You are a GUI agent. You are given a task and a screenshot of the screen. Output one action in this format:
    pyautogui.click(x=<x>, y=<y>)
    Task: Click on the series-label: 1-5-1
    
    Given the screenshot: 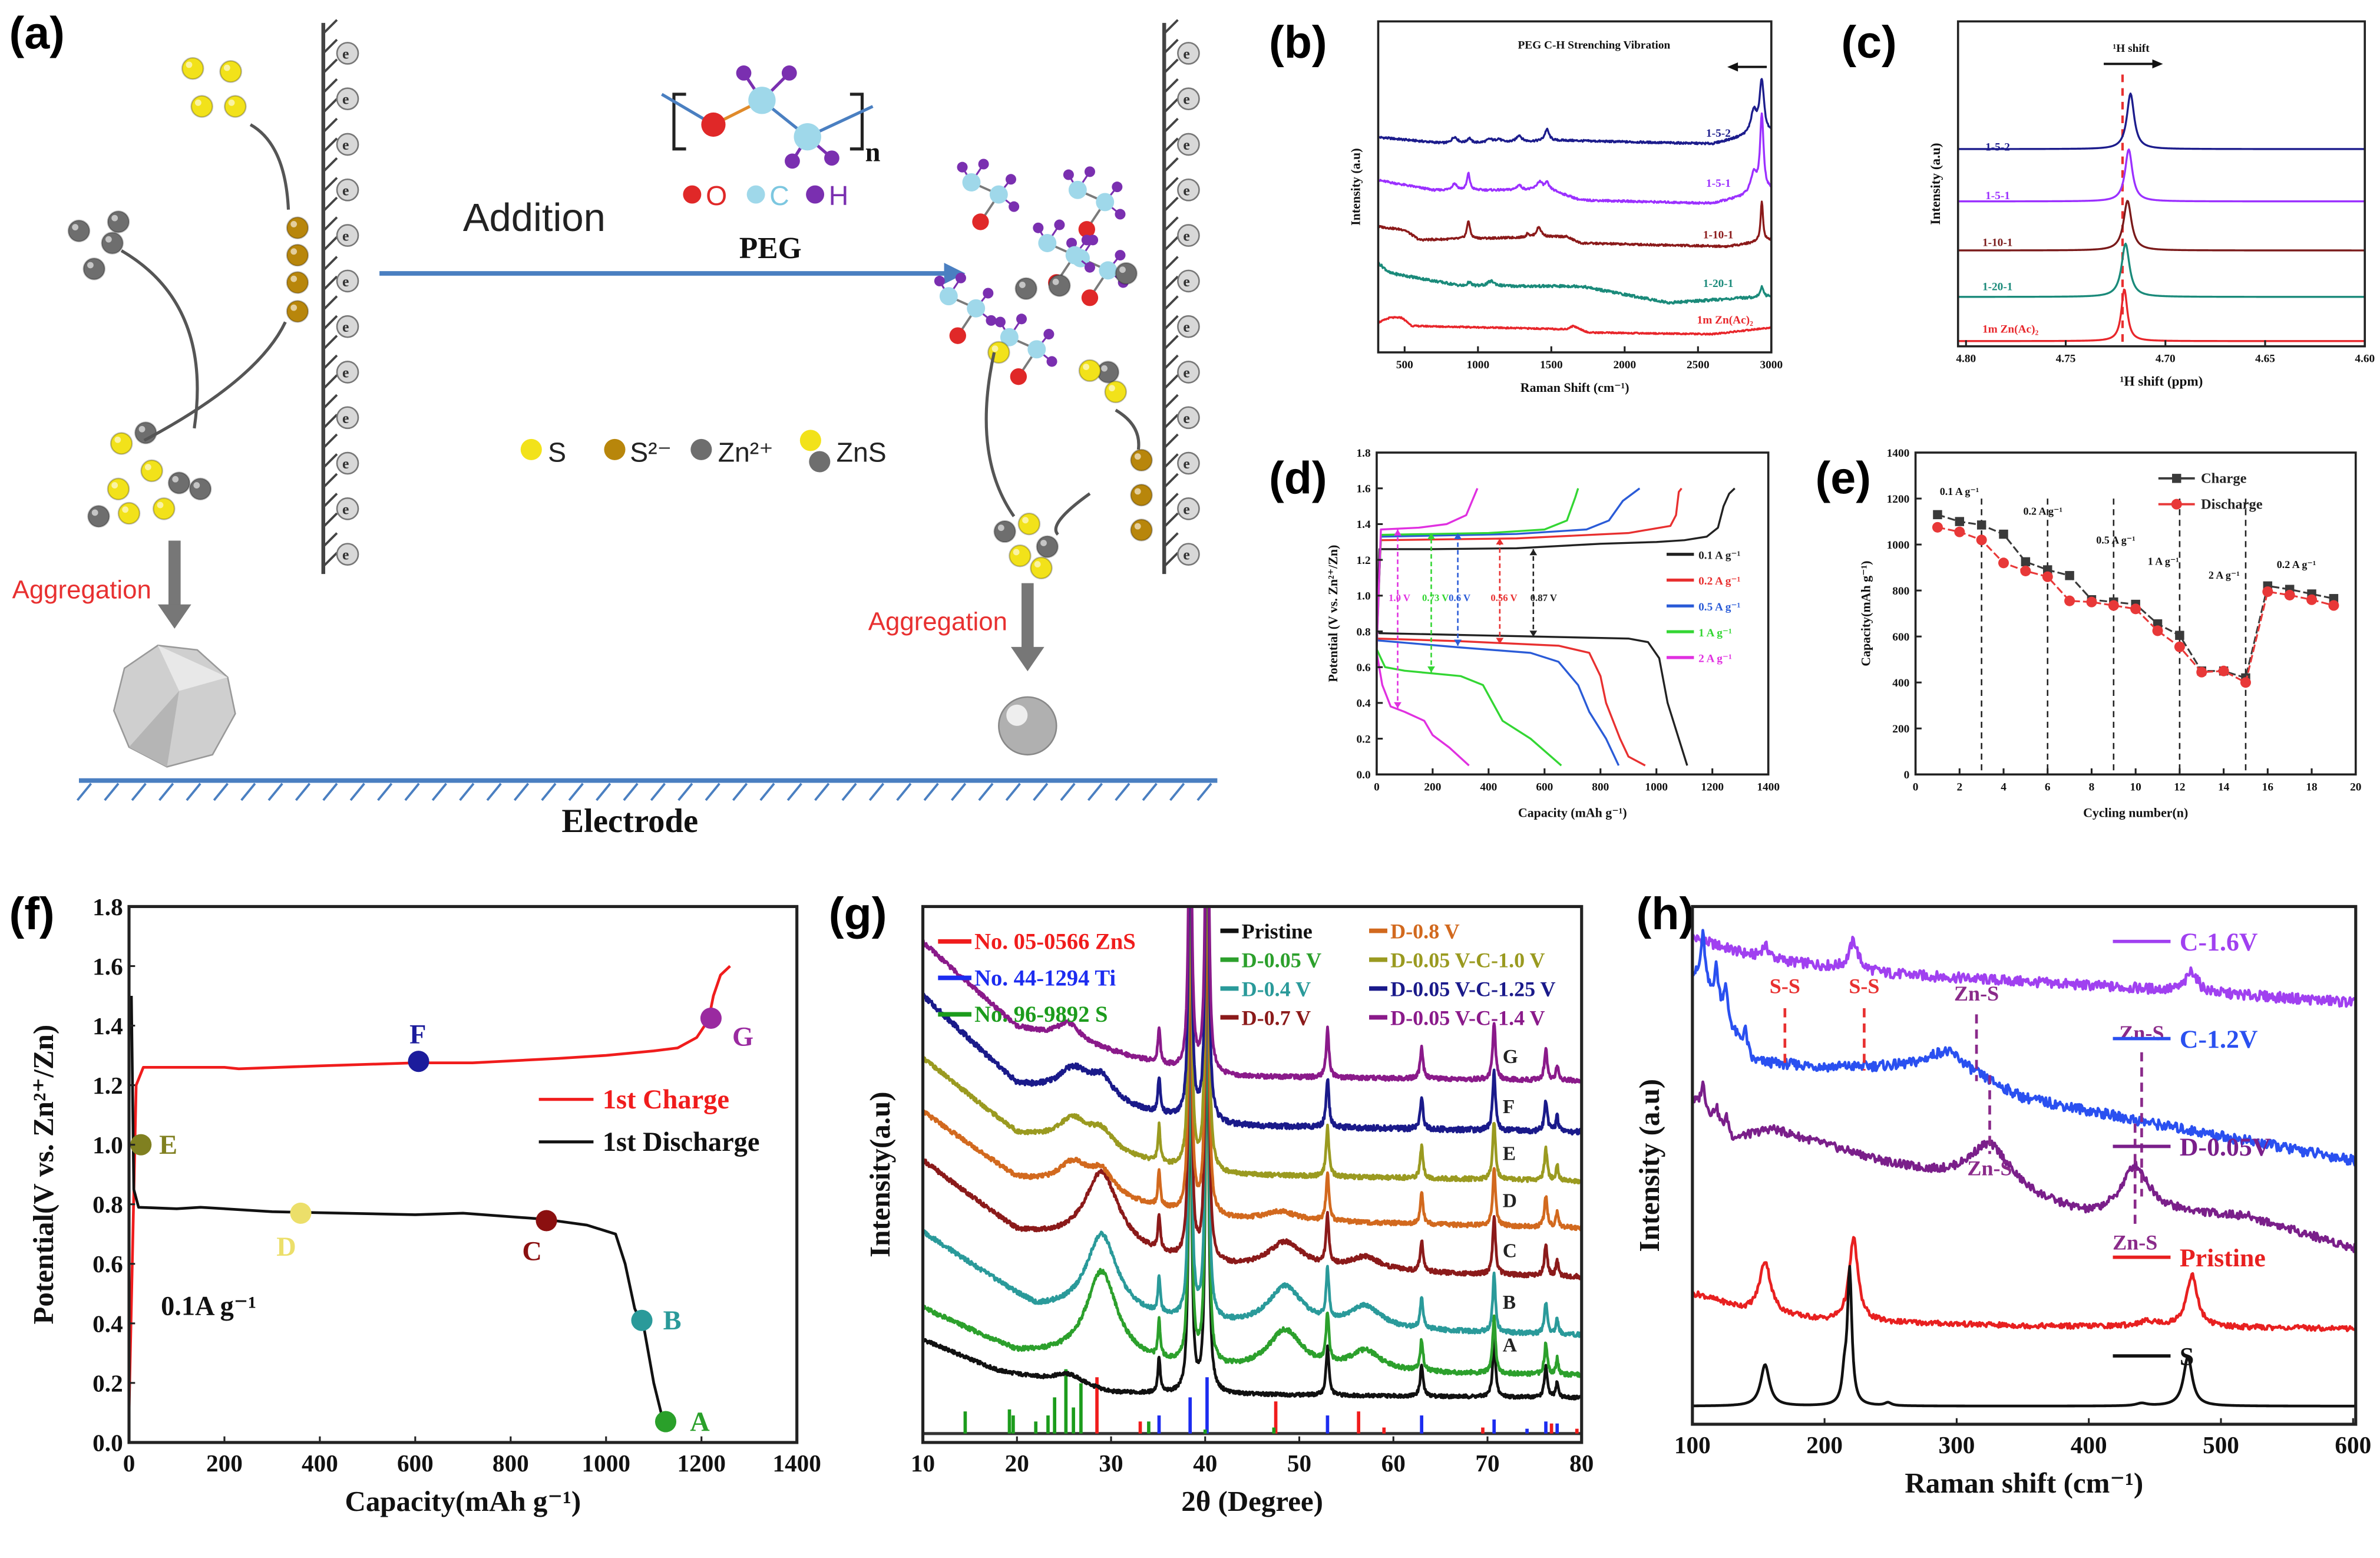 What is the action you would take?
    pyautogui.click(x=1997, y=196)
    